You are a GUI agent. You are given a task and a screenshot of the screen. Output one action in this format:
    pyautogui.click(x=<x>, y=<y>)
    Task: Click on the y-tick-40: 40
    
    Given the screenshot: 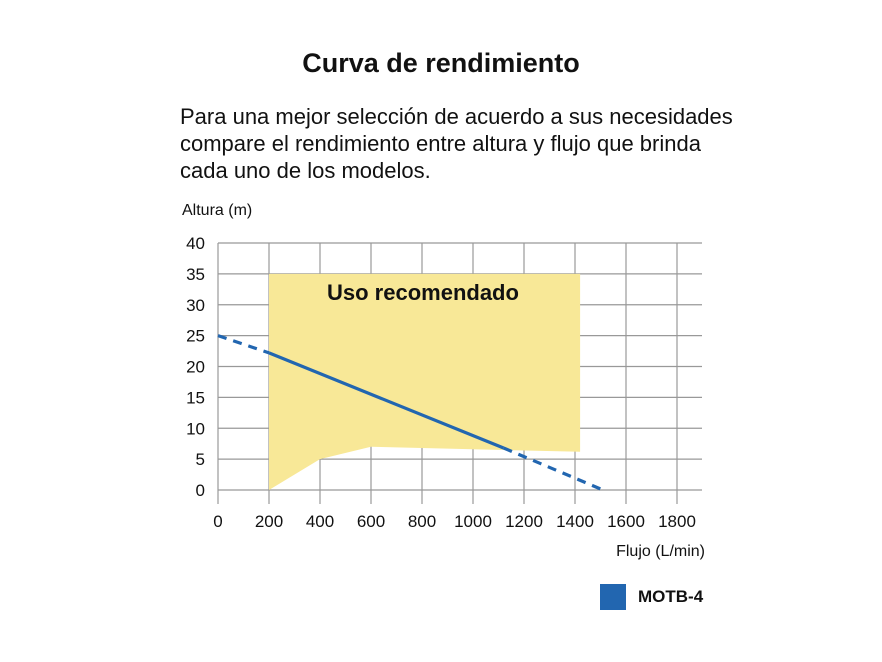 What is the action you would take?
    pyautogui.click(x=195, y=243)
    